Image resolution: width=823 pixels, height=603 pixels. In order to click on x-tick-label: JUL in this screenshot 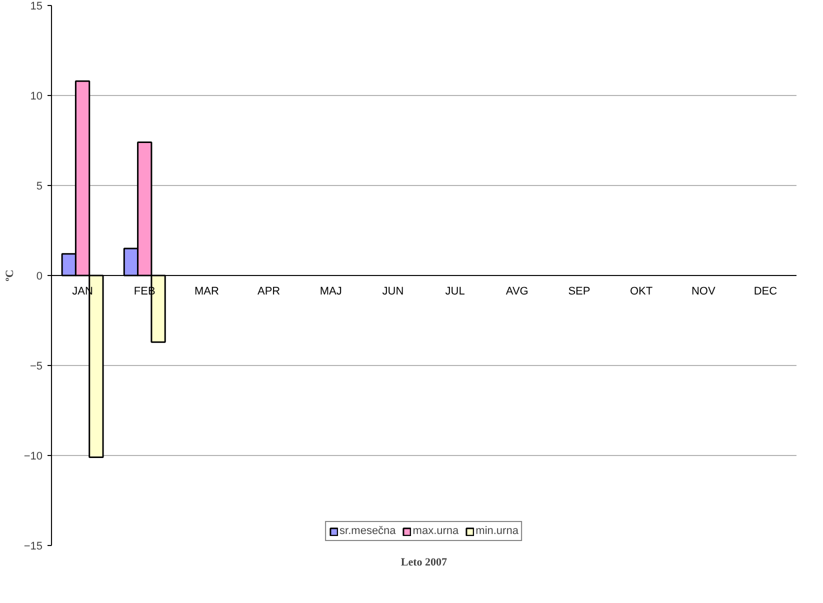, I will do `click(455, 292)`.